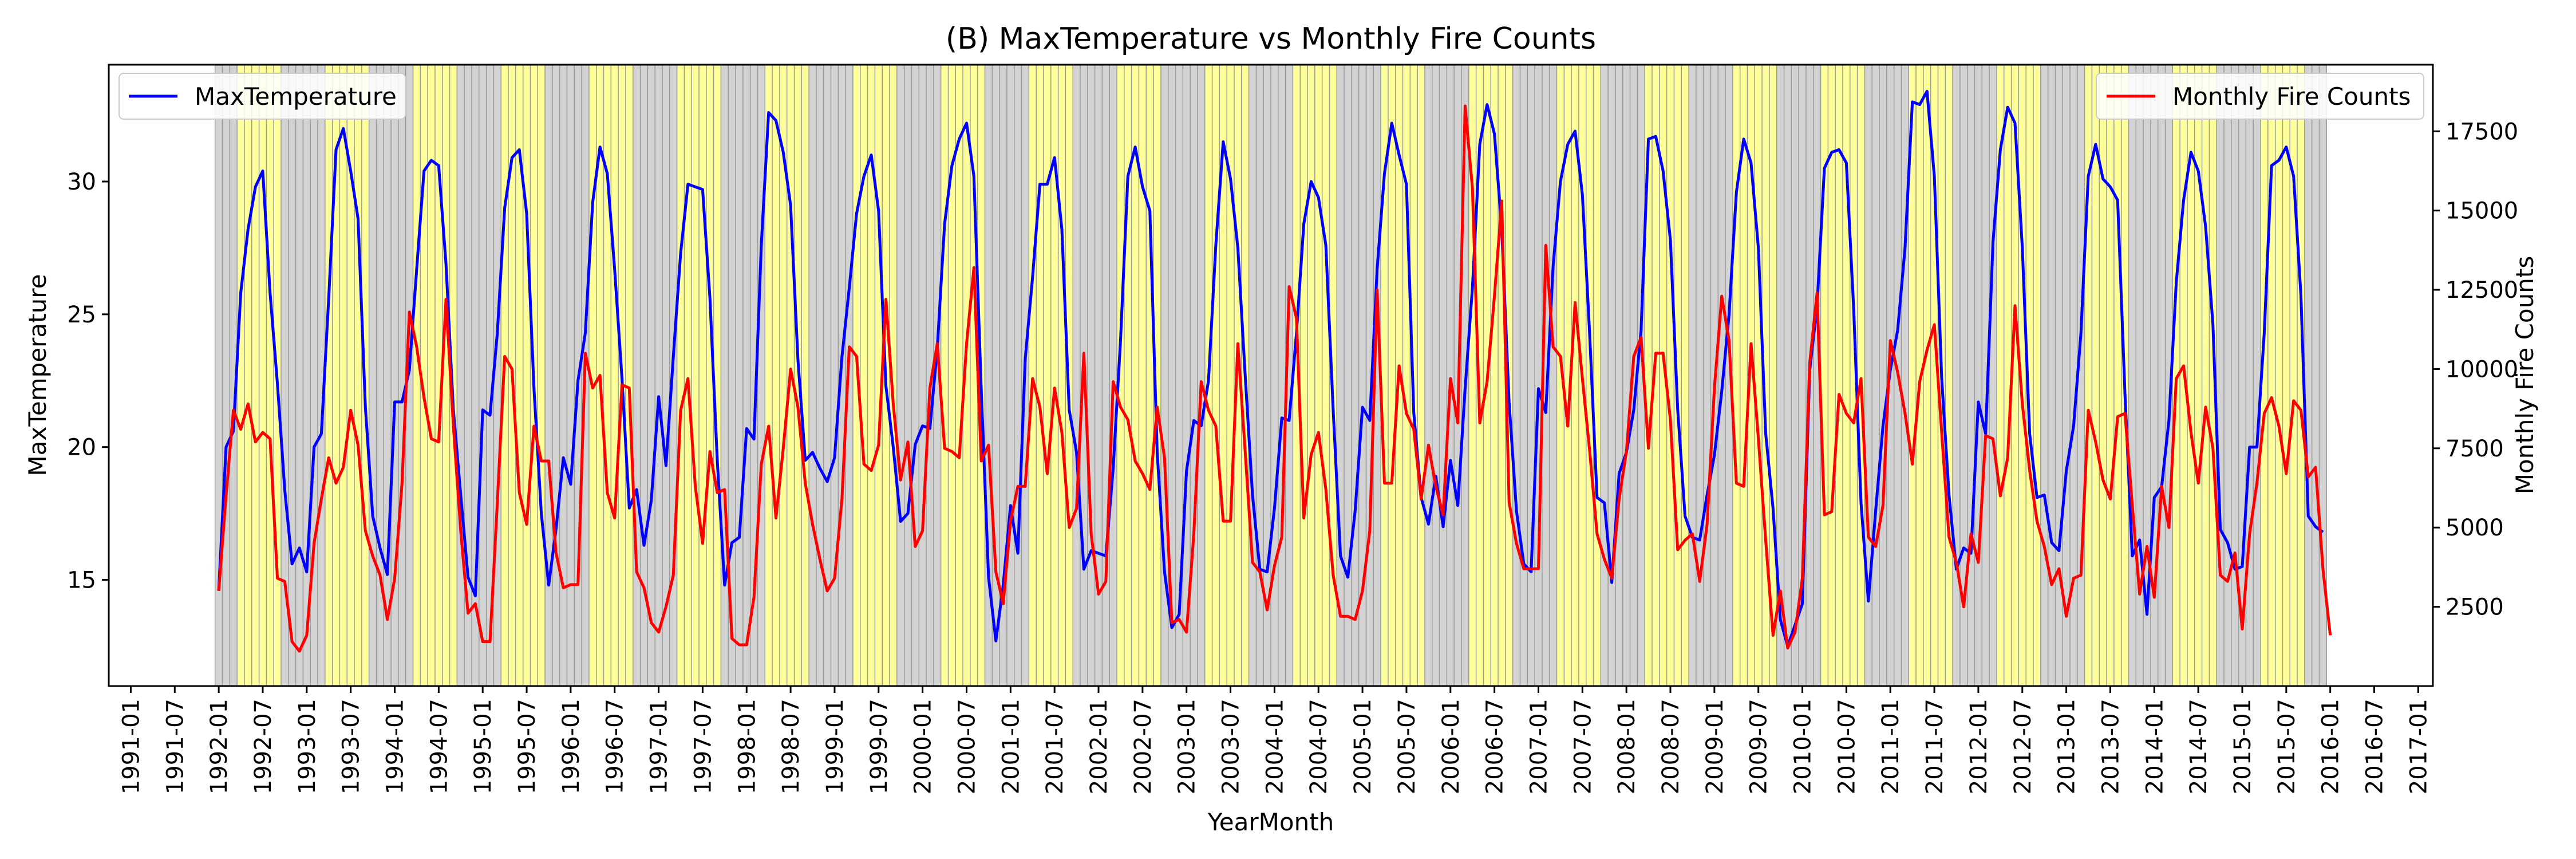 The width and height of the screenshot is (2576, 859). What do you see at coordinates (2481, 132) in the screenshot?
I see `y-right-tick-label: 17500` at bounding box center [2481, 132].